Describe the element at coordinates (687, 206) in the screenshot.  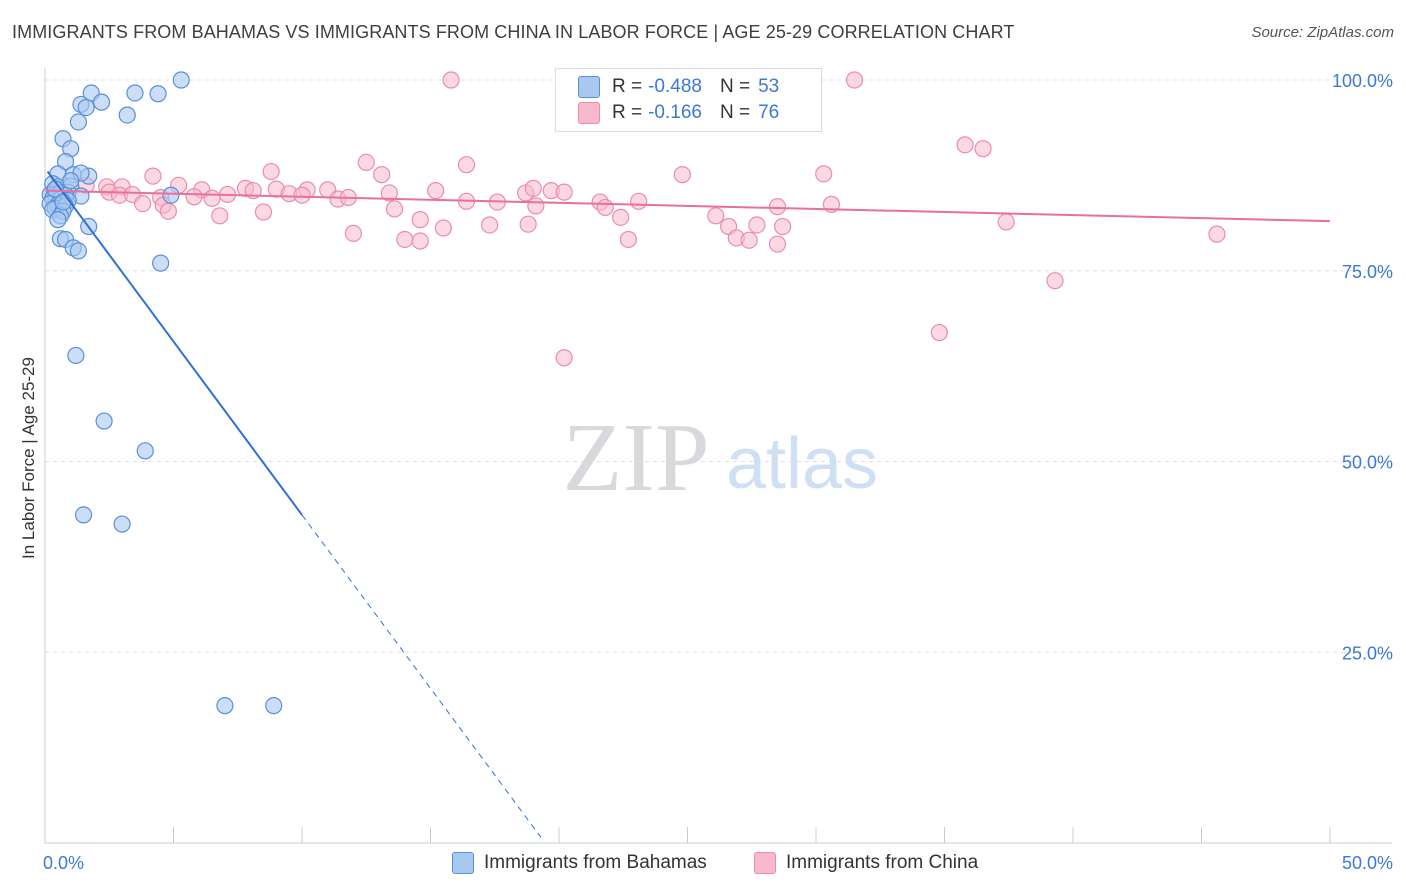
I see `trend-line-china` at that location.